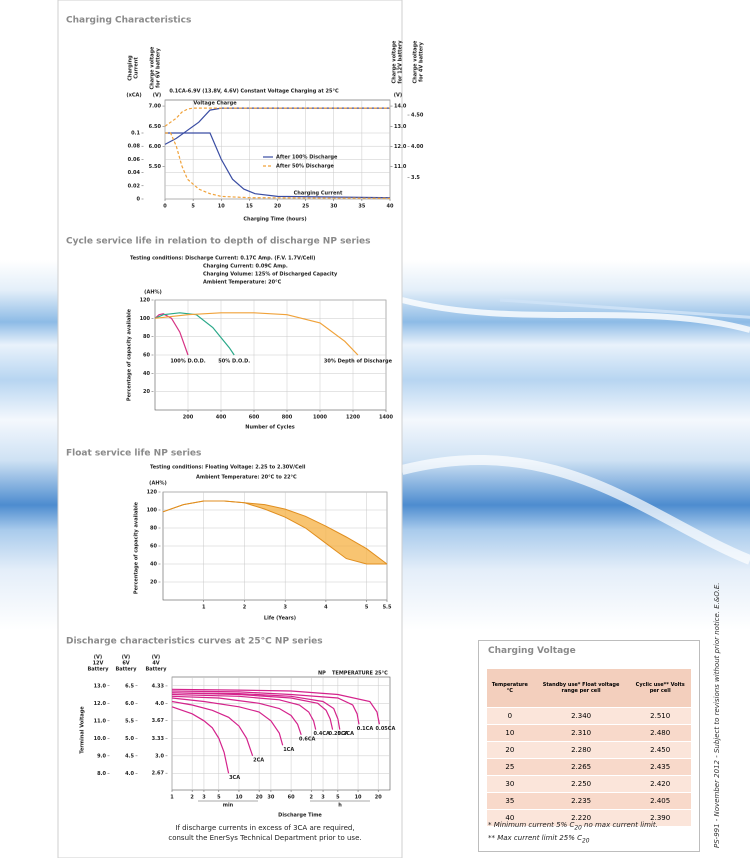 The width and height of the screenshot is (750, 858). What do you see at coordinates (129, 721) in the screenshot?
I see `y-tick-label: 5.5` at bounding box center [129, 721].